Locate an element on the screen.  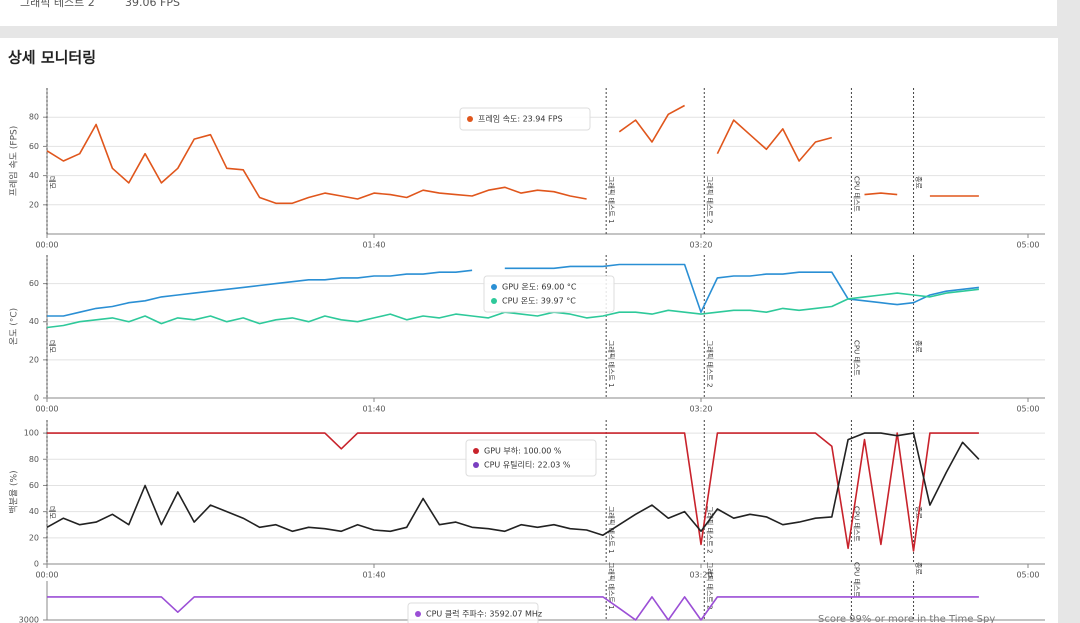
y-tick-label: 3000 is located at coordinates (29, 619).